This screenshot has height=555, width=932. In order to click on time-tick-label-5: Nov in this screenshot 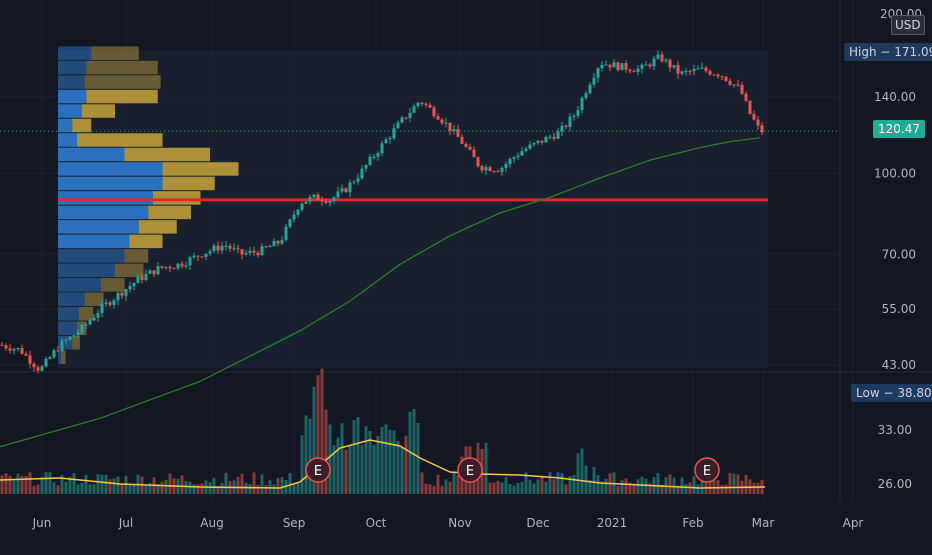, I will do `click(459, 523)`.